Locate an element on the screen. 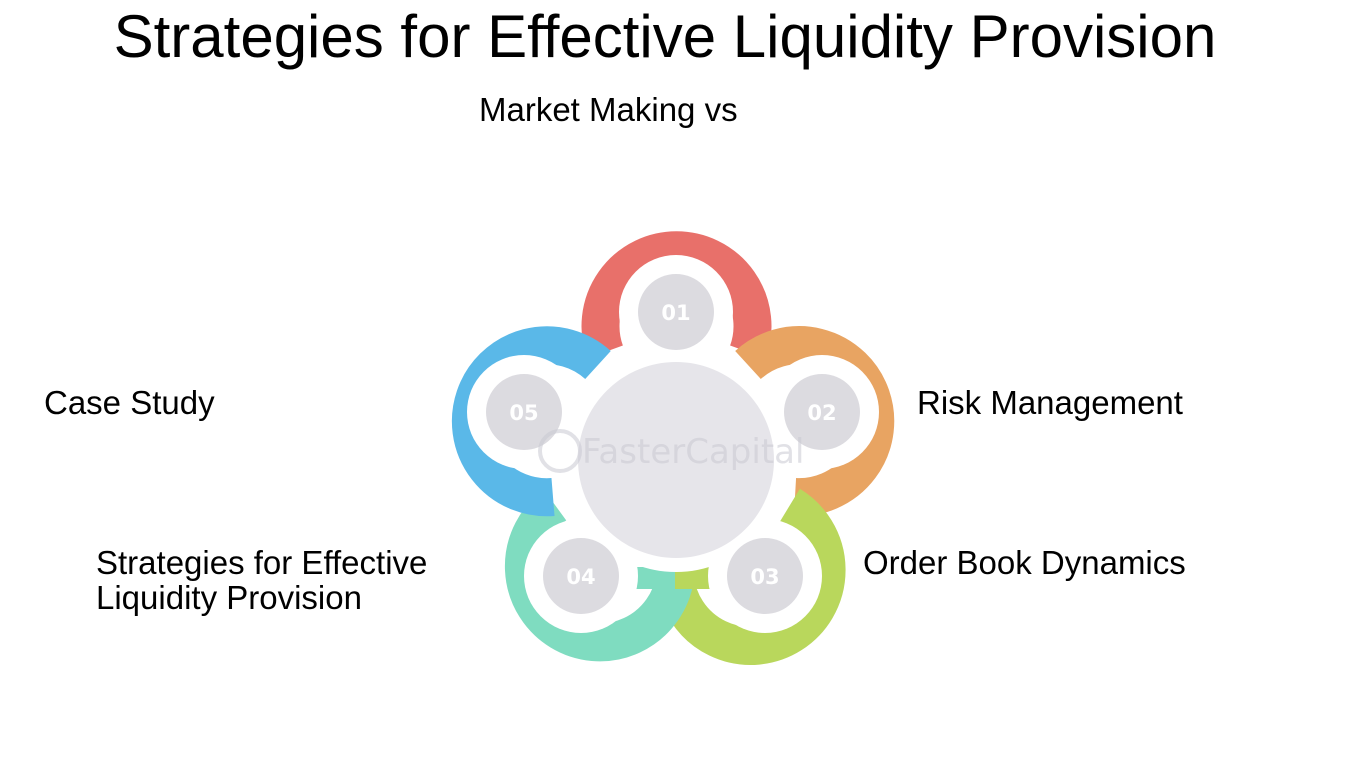 The width and height of the screenshot is (1350, 759). step-number-05: 05 is located at coordinates (523, 413).